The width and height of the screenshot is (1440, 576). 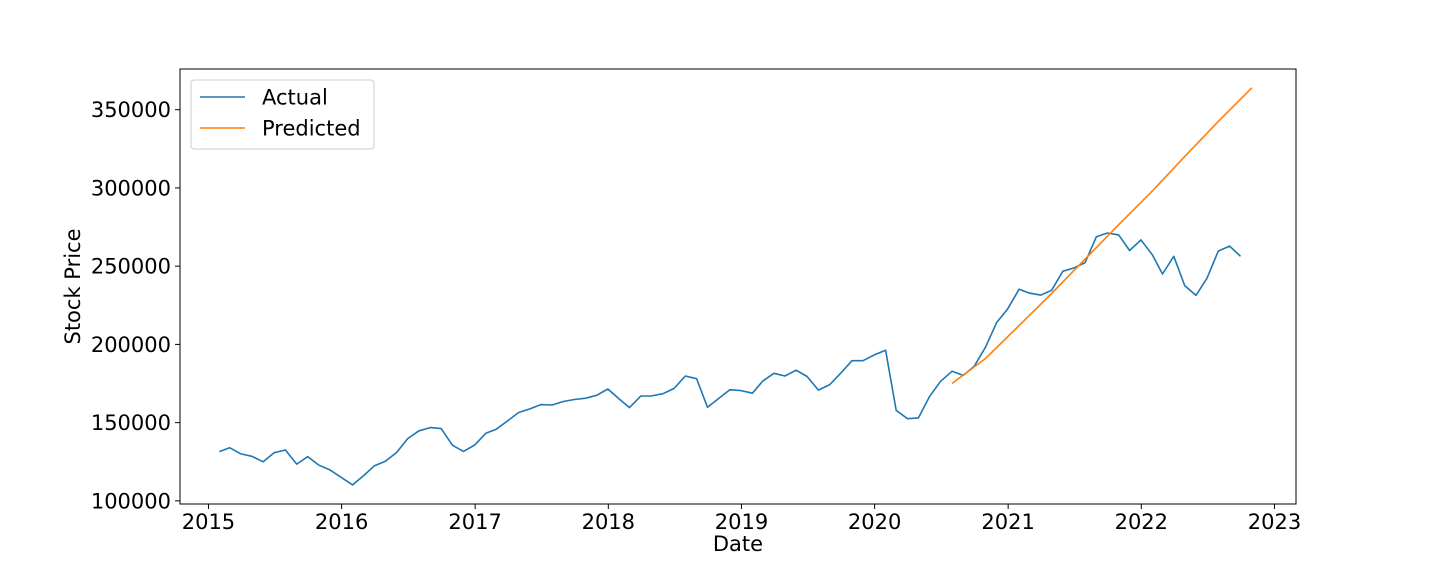 I want to click on x-tick-label: 2018, so click(x=608, y=522).